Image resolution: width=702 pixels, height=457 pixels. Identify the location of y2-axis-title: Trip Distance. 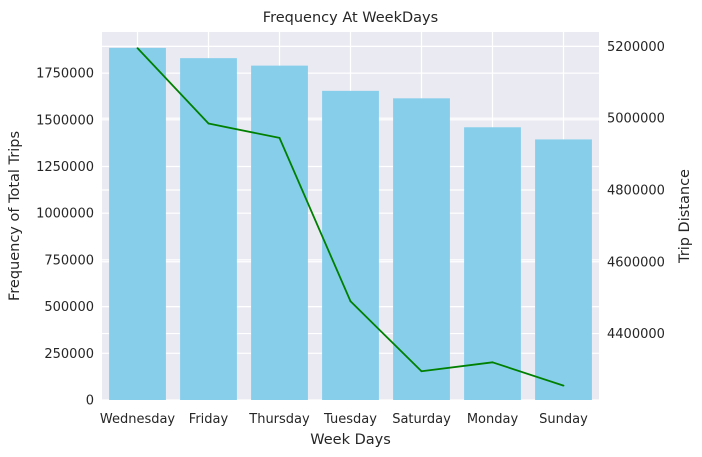
(685, 216).